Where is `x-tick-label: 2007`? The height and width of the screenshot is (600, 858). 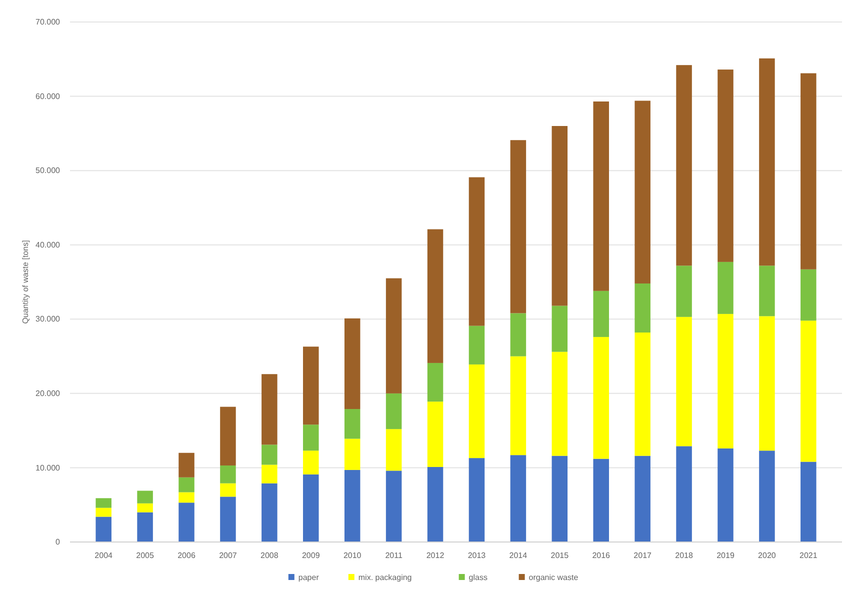
x-tick-label: 2007 is located at coordinates (228, 555).